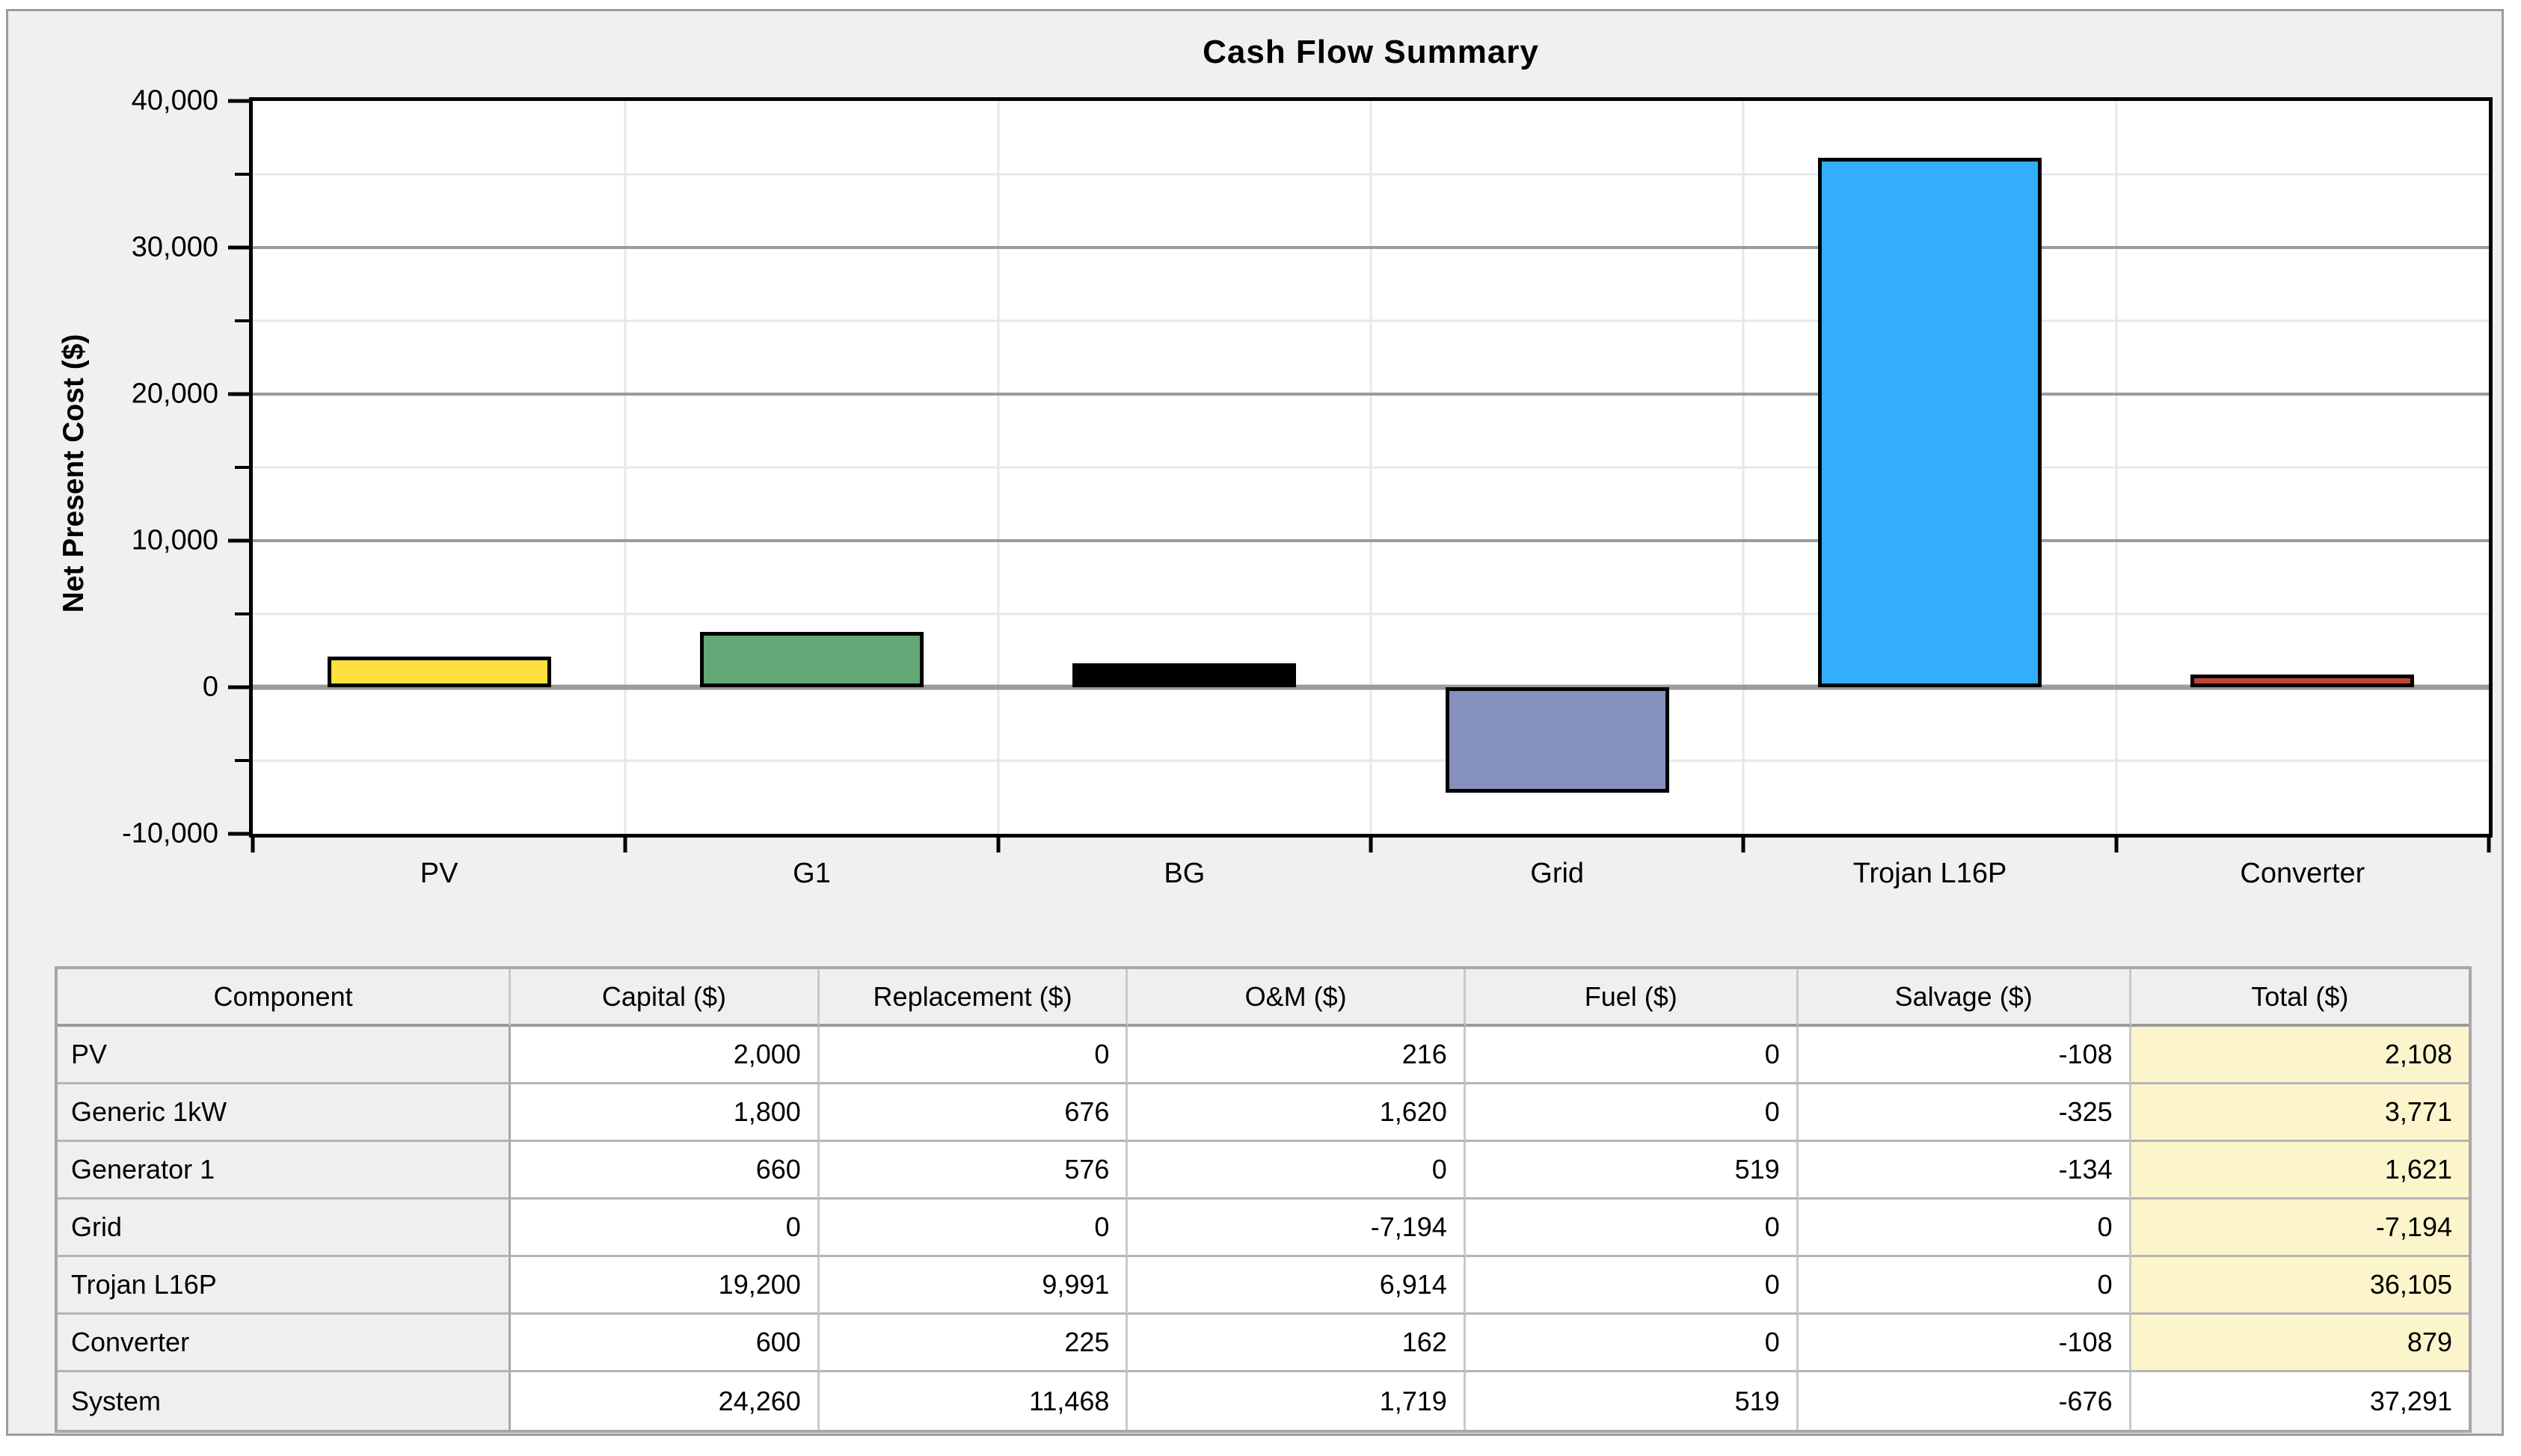 The width and height of the screenshot is (2521, 1456). Describe the element at coordinates (1297, 1170) in the screenshot. I see `table-cell-generator-1-o-m: 0` at that location.